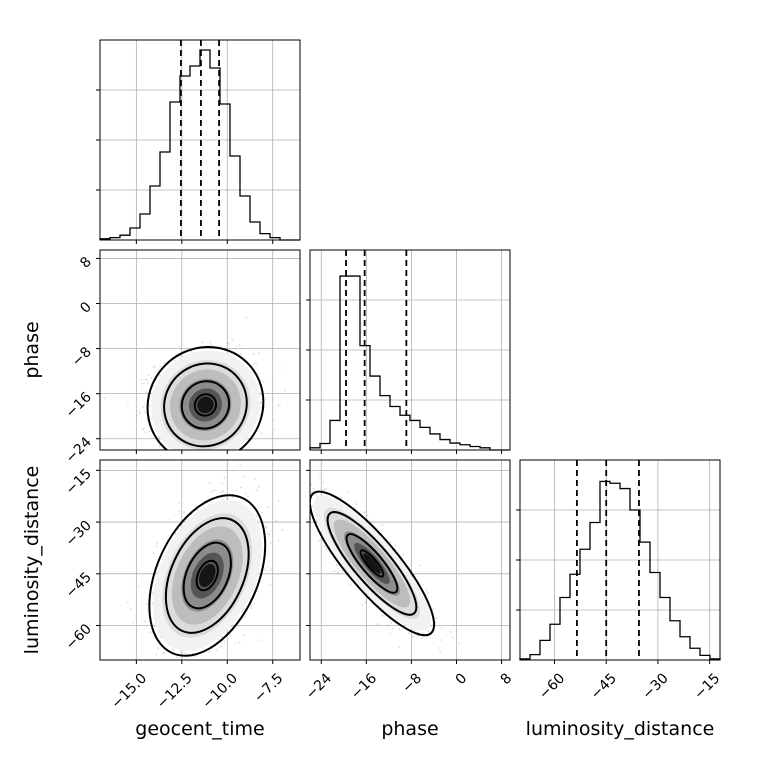 This screenshot has height=760, width=760. I want to click on joint-frame, so click(200, 350).